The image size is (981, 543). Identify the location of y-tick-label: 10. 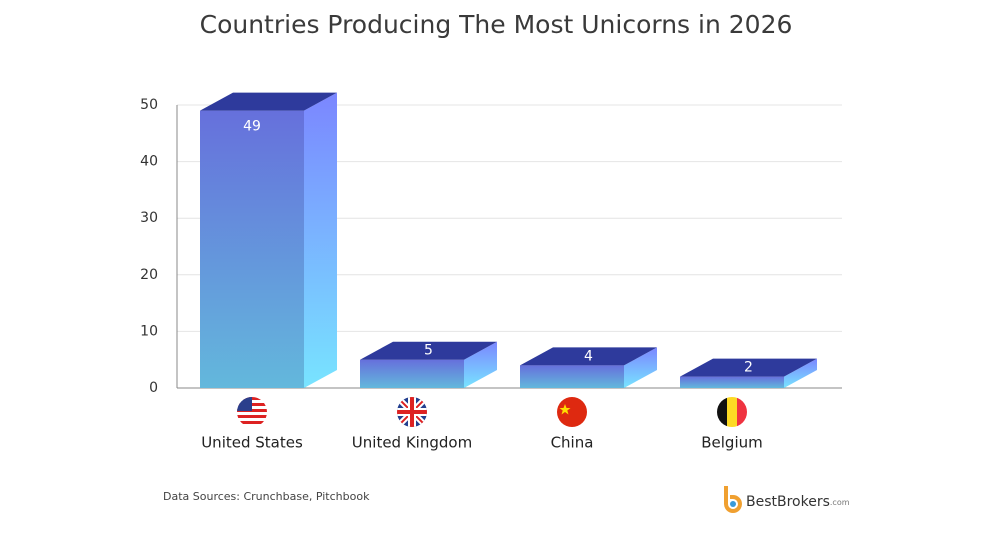
(149, 331).